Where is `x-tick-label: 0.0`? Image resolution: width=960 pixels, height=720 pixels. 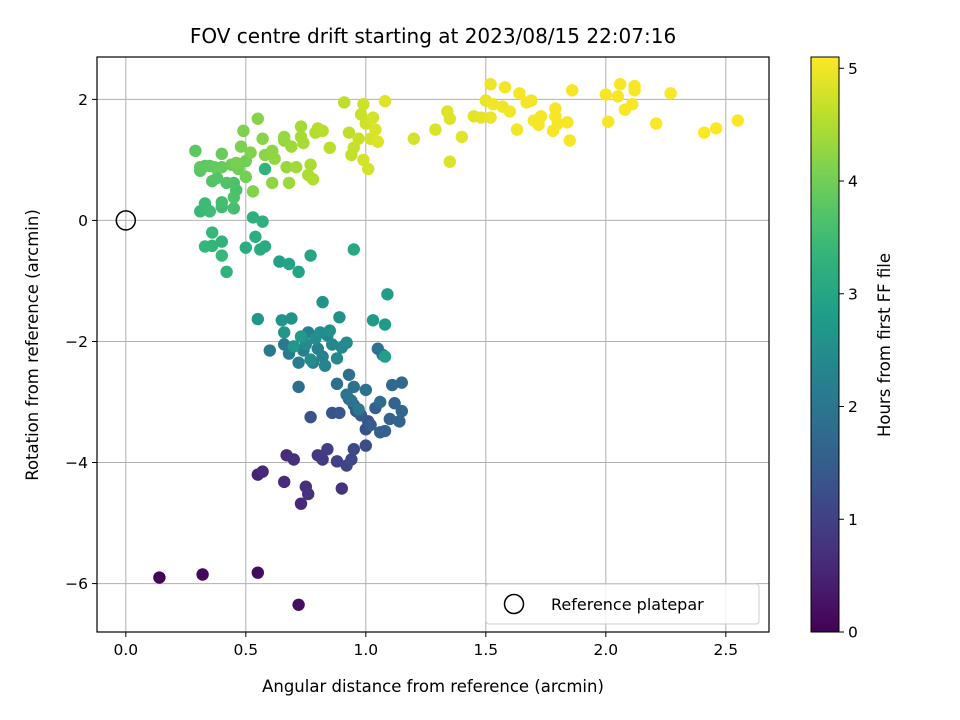 x-tick-label: 0.0 is located at coordinates (125, 650).